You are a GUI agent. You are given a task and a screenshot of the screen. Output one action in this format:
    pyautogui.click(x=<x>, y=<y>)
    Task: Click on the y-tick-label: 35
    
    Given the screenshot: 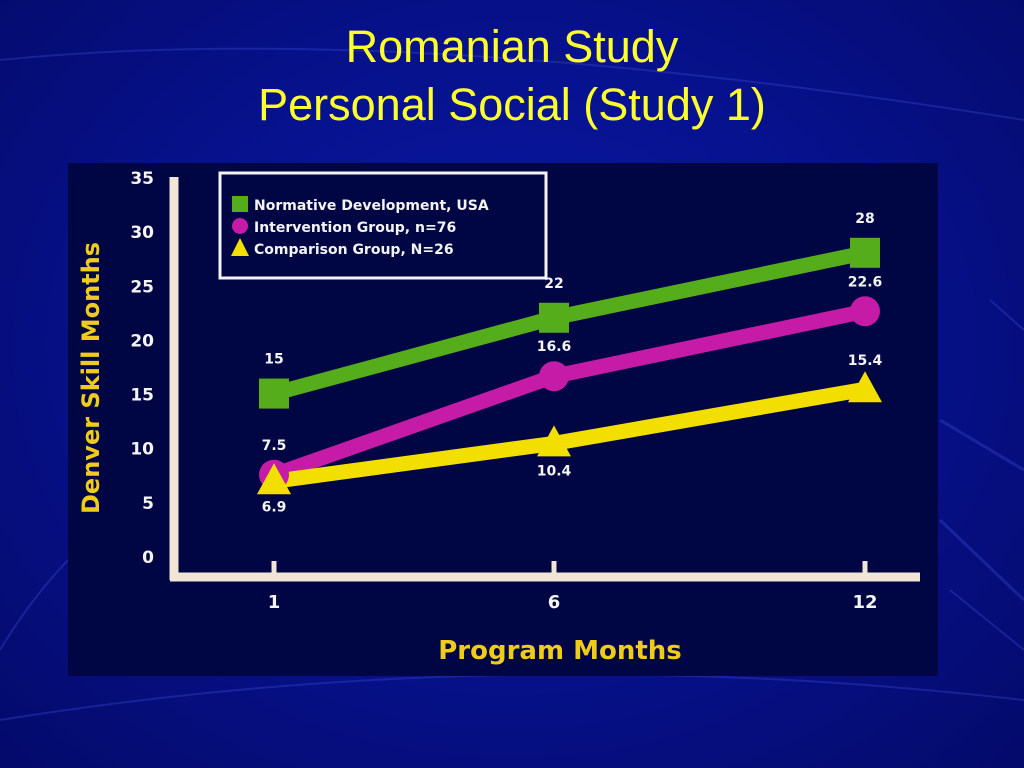 What is the action you would take?
    pyautogui.click(x=142, y=179)
    